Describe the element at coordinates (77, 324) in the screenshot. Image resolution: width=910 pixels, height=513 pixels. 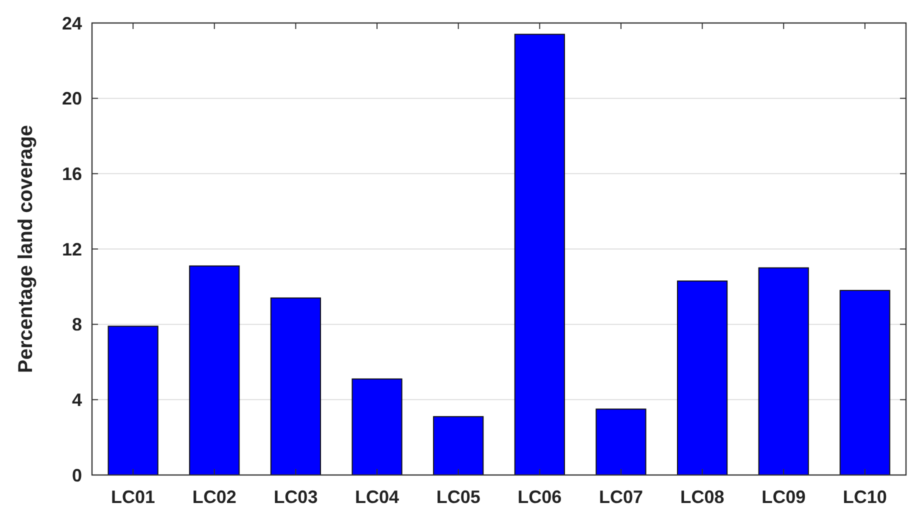
I see `y-tick-label: 8` at that location.